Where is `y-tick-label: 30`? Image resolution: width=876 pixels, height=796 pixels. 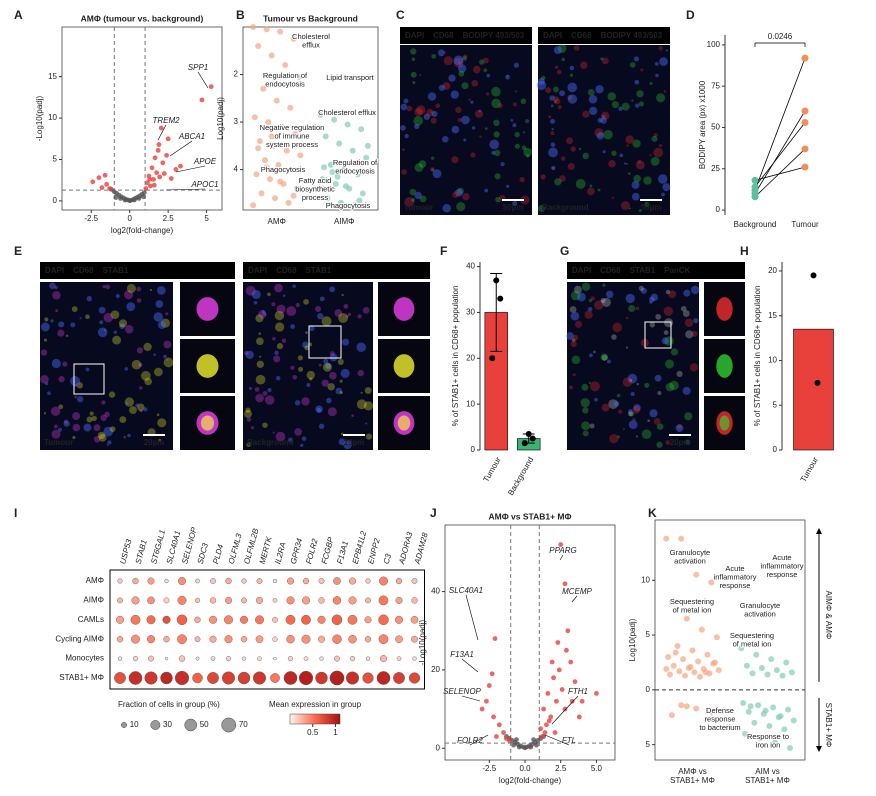
y-tick-label: 30 is located at coordinates (470, 312).